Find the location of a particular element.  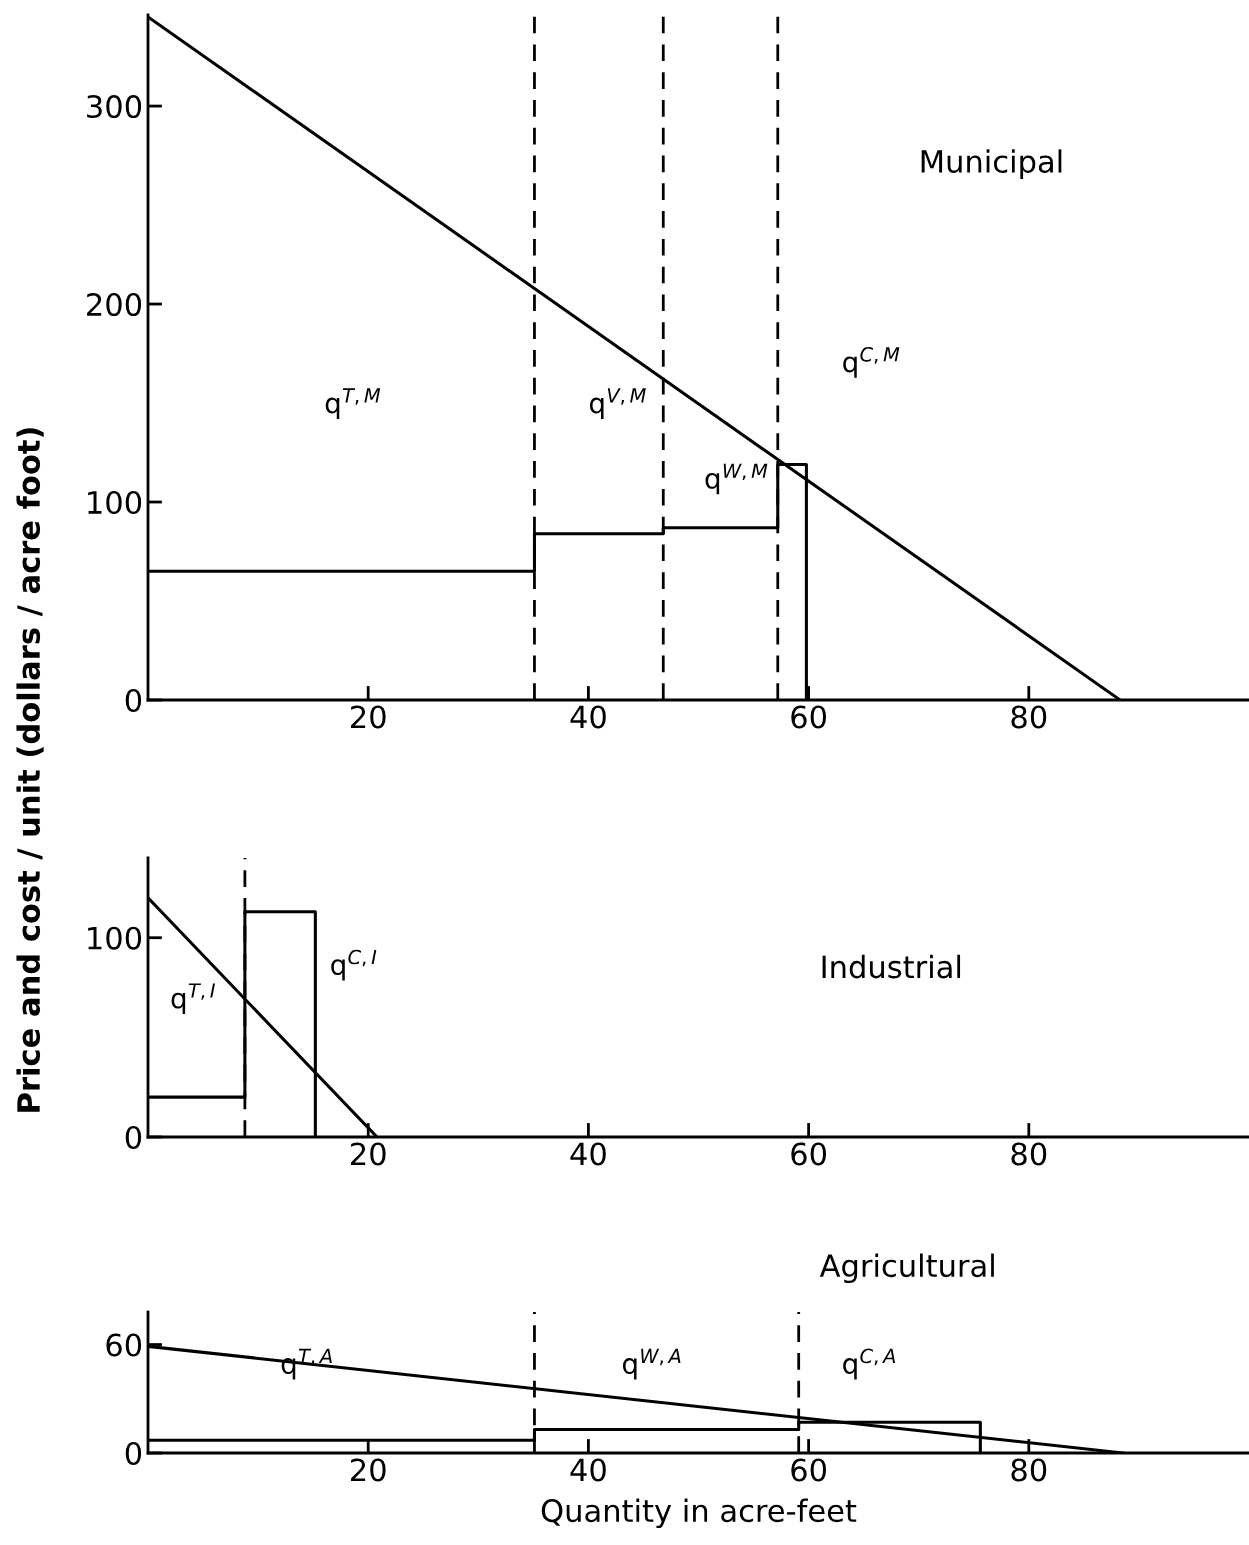

text: Municipal is located at coordinates (991, 164).